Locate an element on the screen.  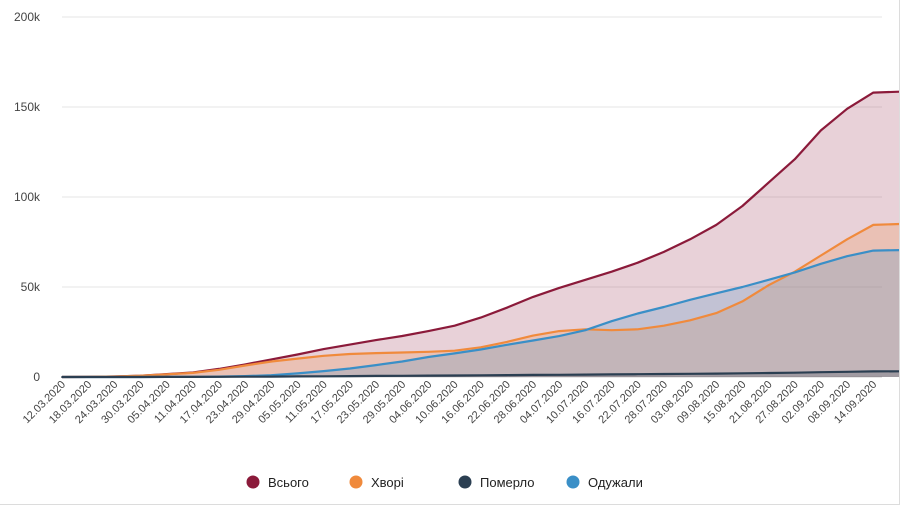
y-tick-label: 150k is located at coordinates (27, 107).